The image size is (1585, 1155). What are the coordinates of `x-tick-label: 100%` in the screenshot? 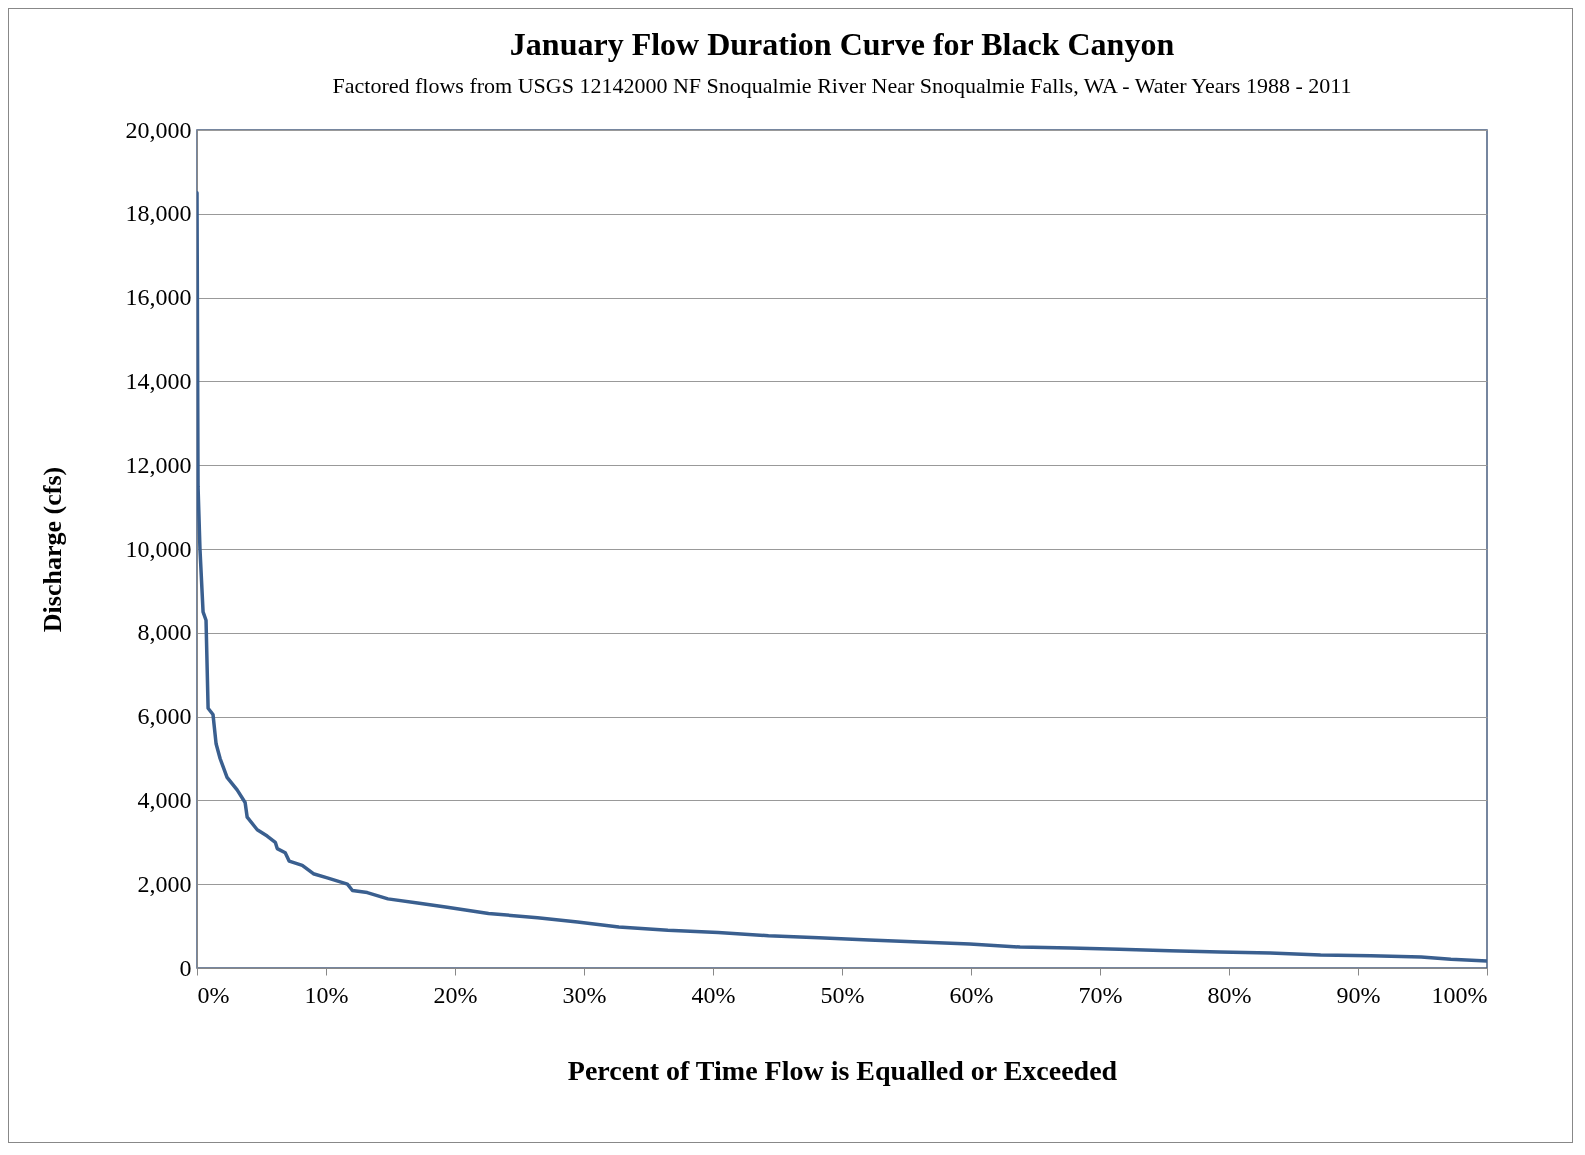 It's located at (1459, 994).